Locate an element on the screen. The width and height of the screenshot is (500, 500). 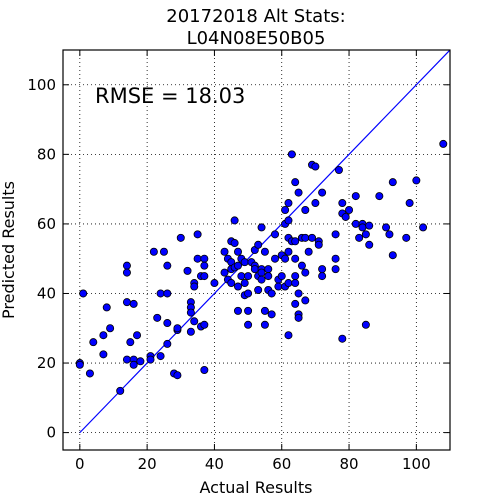
y-tick-label: 40 is located at coordinates (46, 293).